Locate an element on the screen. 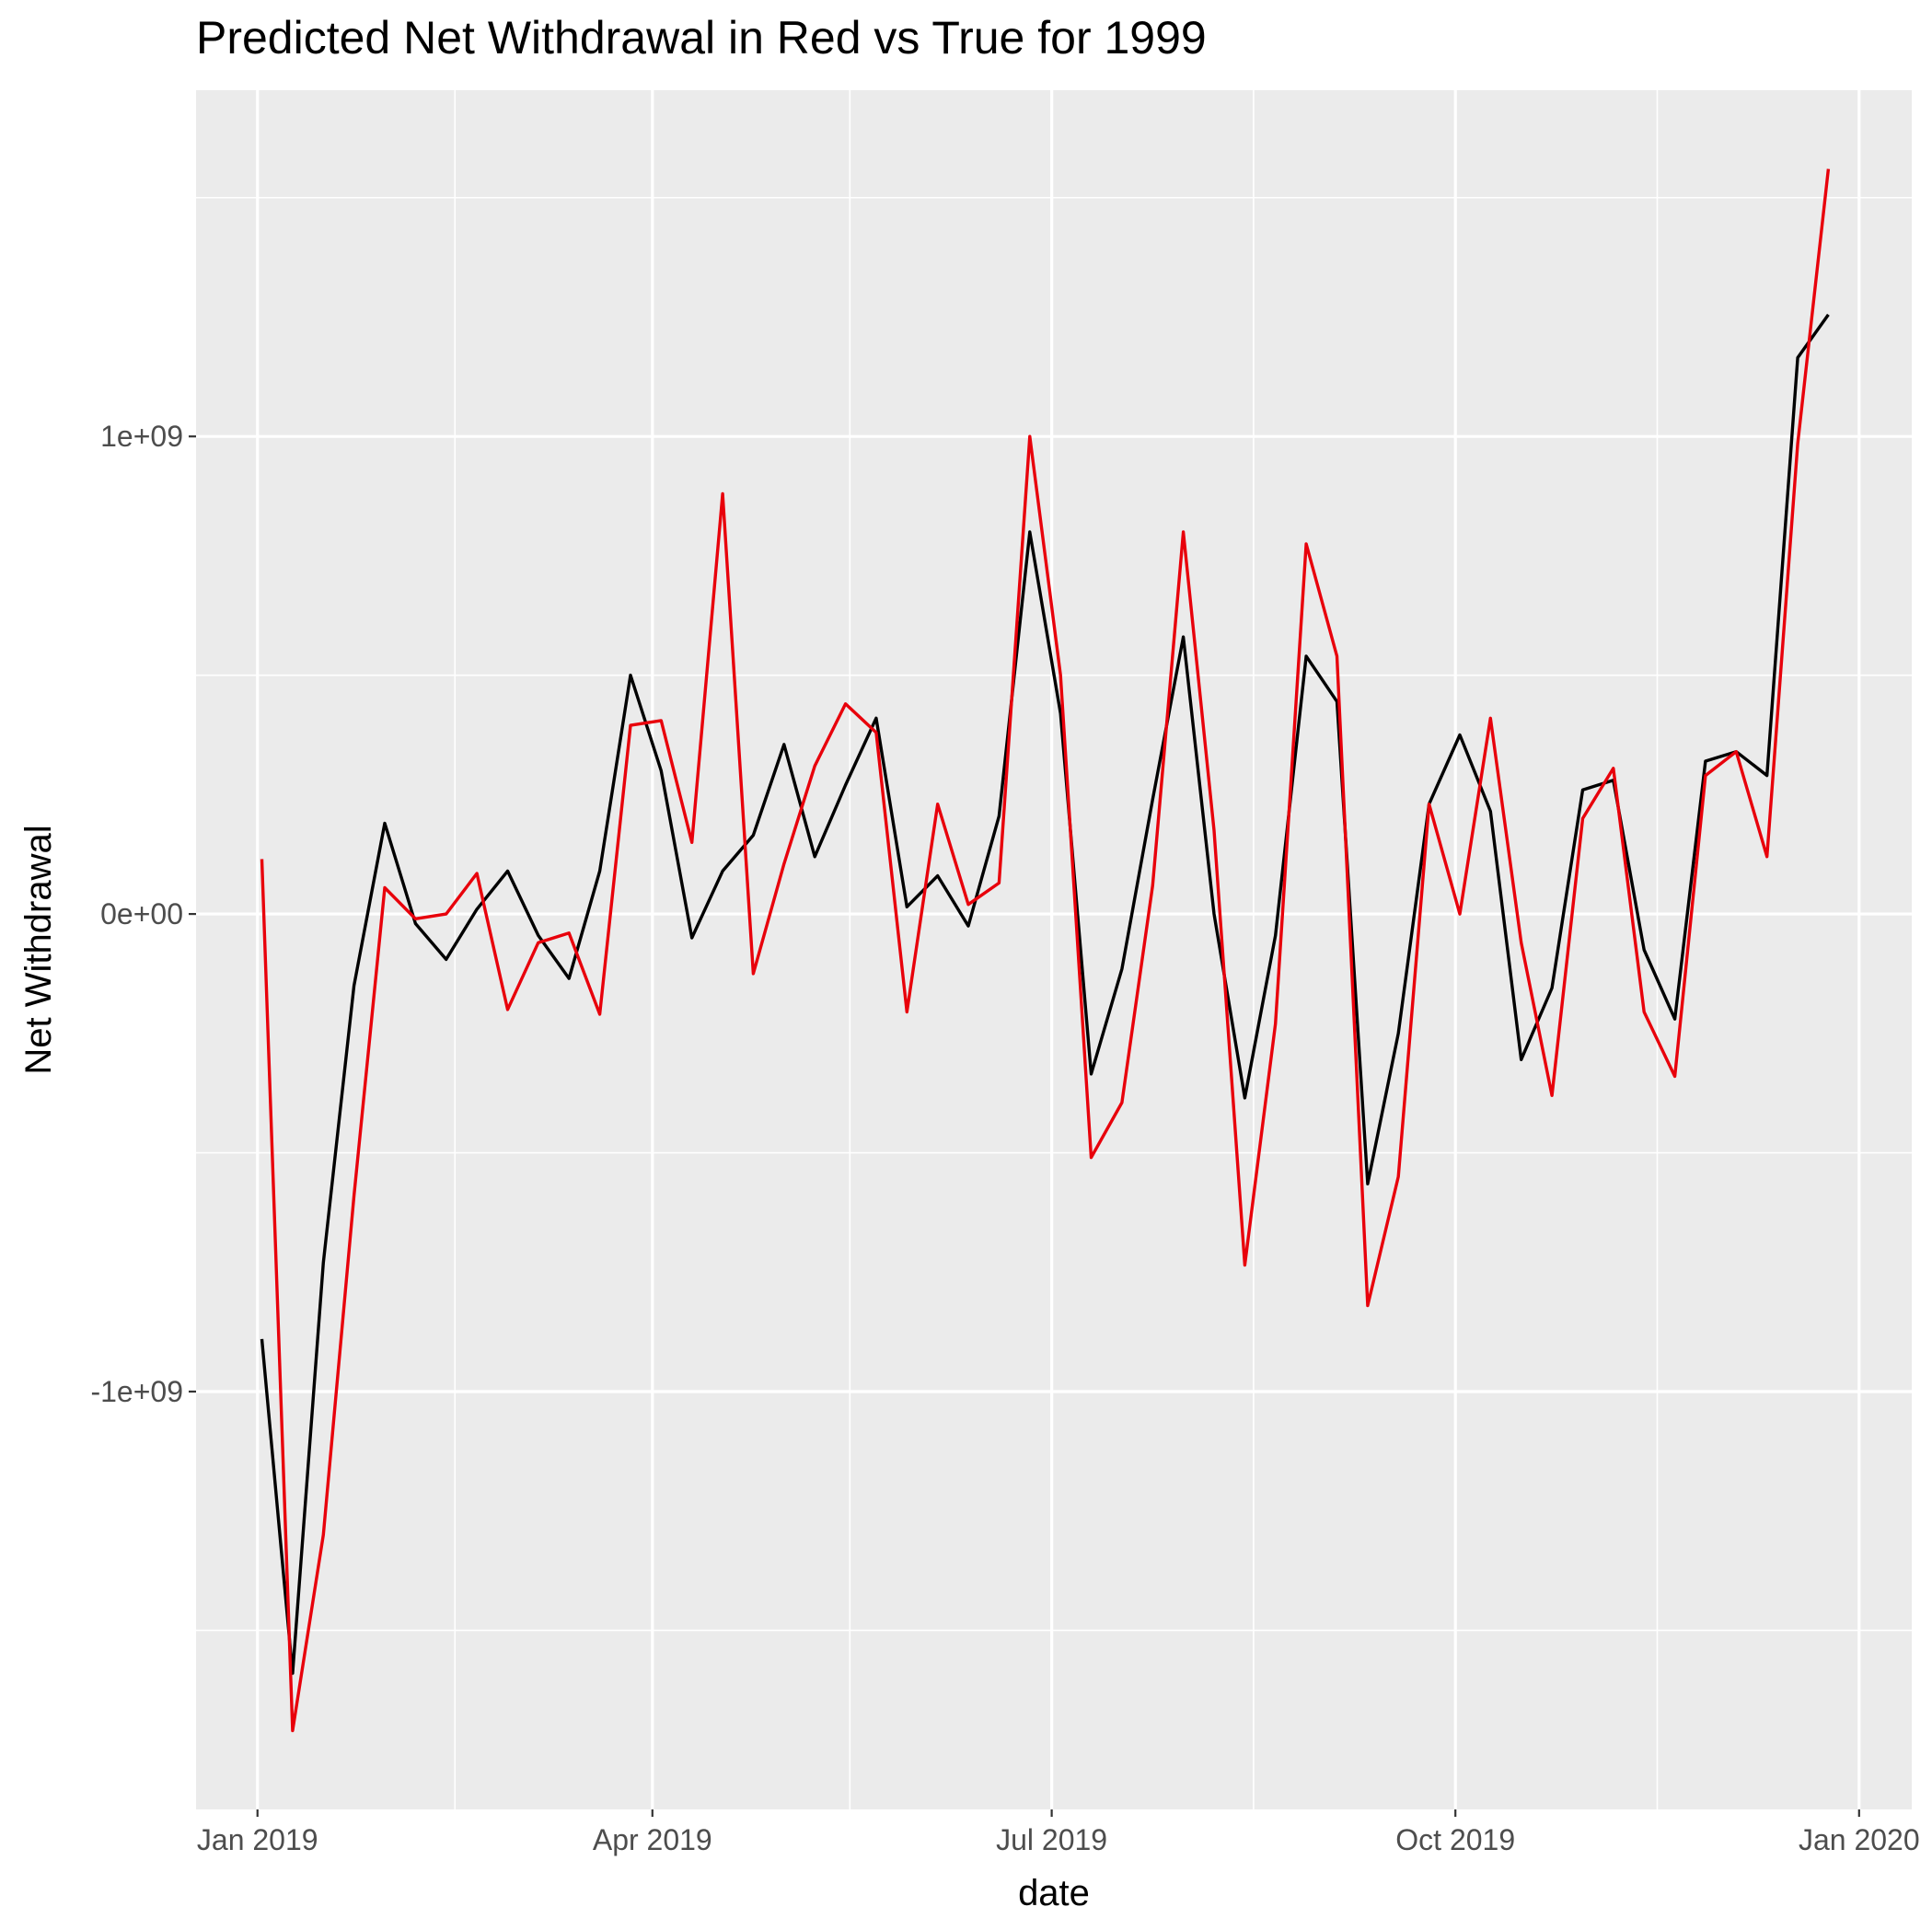  y-tick-label: -1e+09 is located at coordinates (137, 1391).